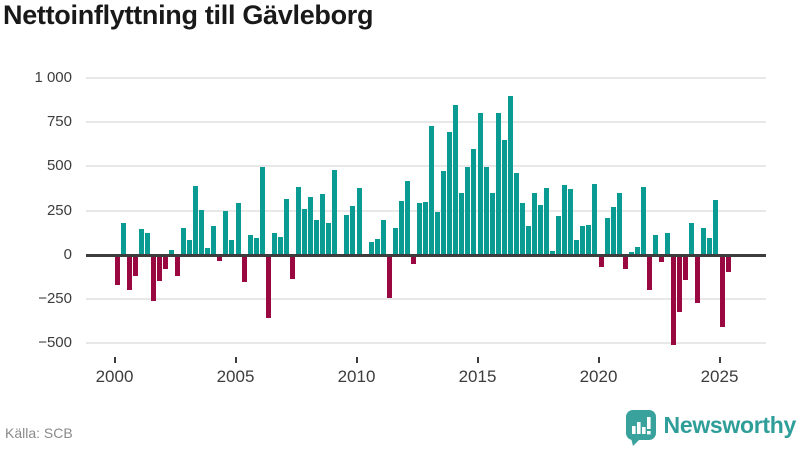 The width and height of the screenshot is (800, 450). Describe the element at coordinates (477, 376) in the screenshot. I see `x-tick-label: 2015` at that location.